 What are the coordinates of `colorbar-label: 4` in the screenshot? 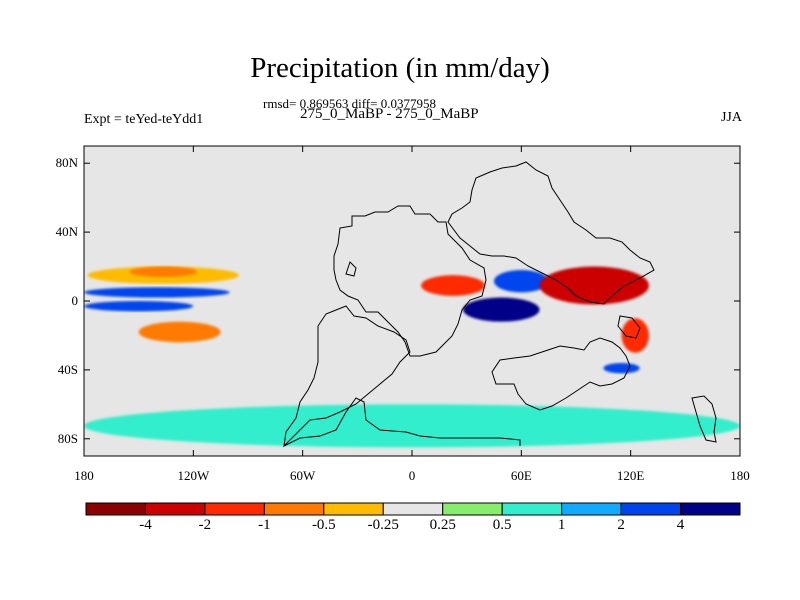 It's located at (680, 525).